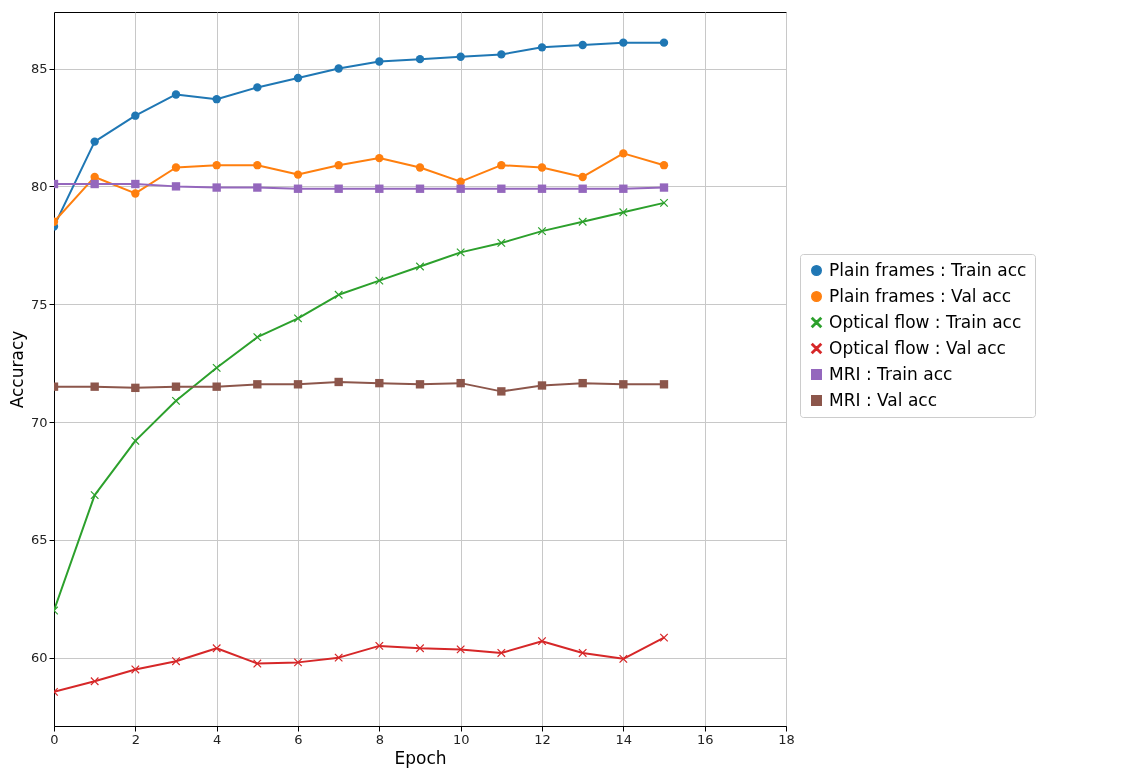 This screenshot has width=1135, height=780. Describe the element at coordinates (298, 739) in the screenshot. I see `x-tick-label: 6` at that location.